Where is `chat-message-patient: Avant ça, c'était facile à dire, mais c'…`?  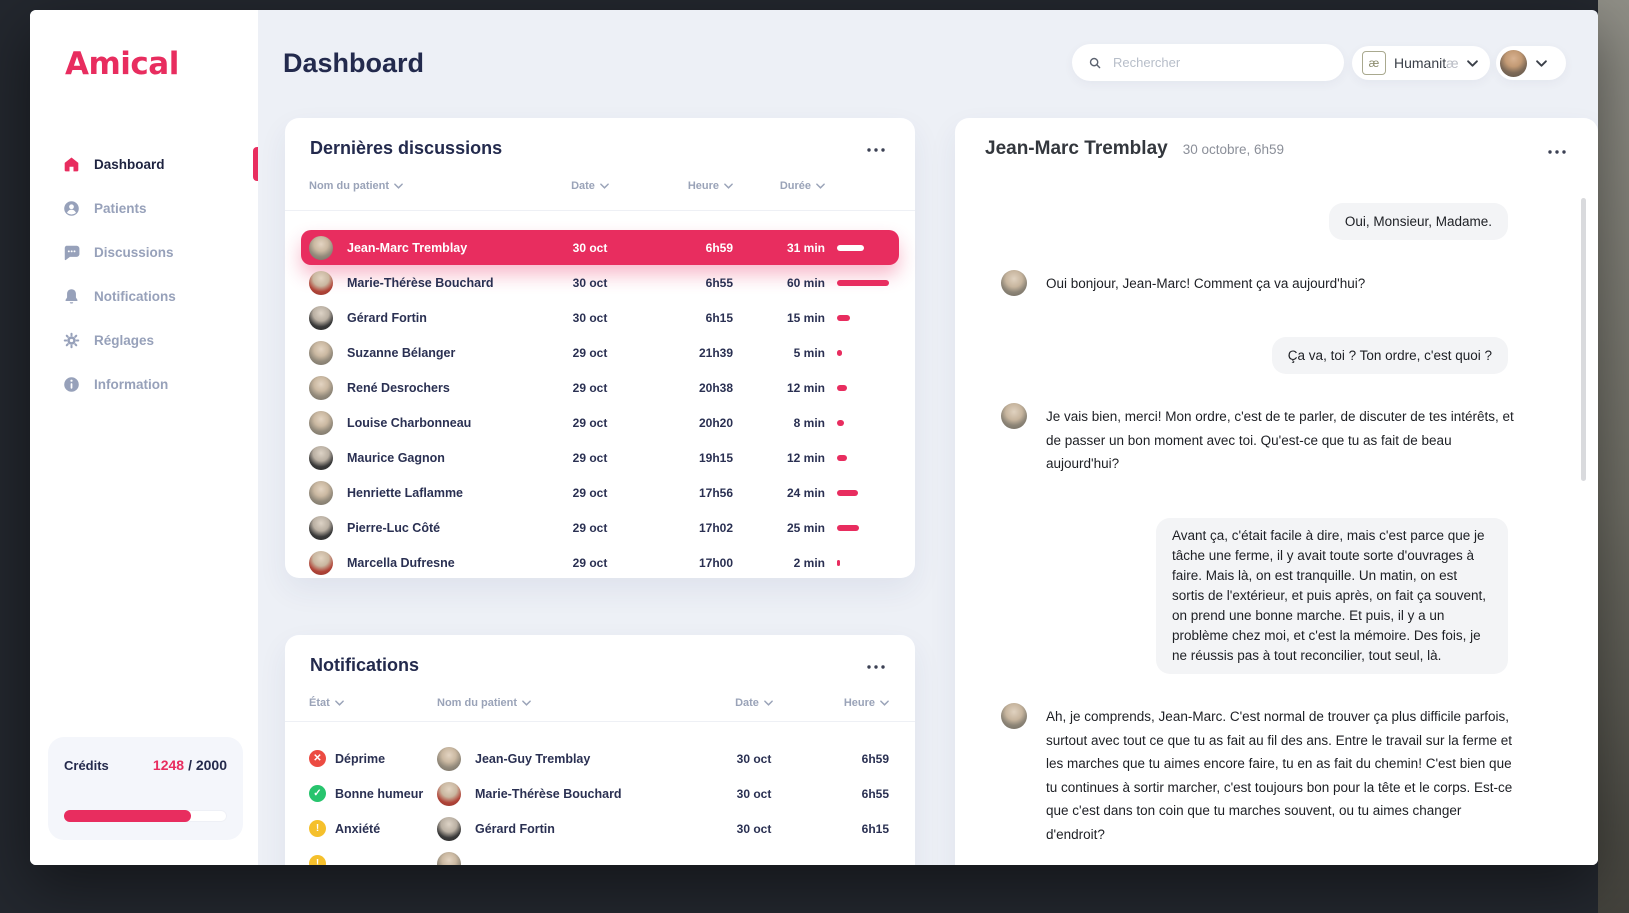
chat-message-patient: Avant ça, c'était facile à dire, mais c'… is located at coordinates (1332, 596).